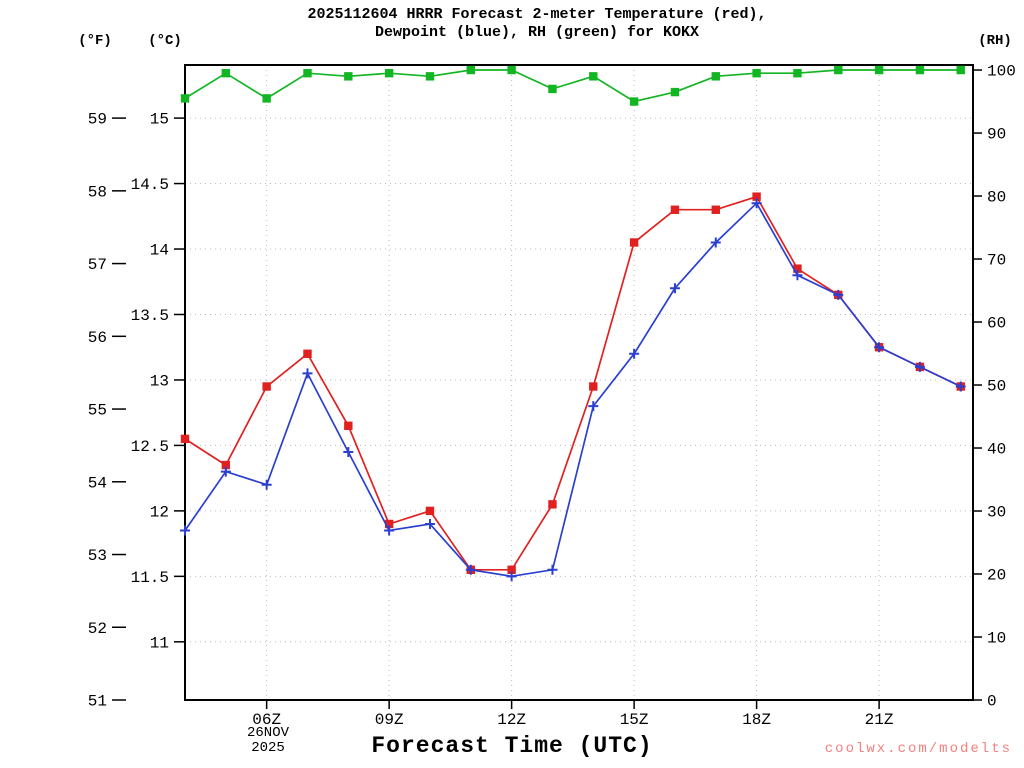 This screenshot has width=1024, height=768. I want to click on rh-tick-label: 100, so click(1001, 72).